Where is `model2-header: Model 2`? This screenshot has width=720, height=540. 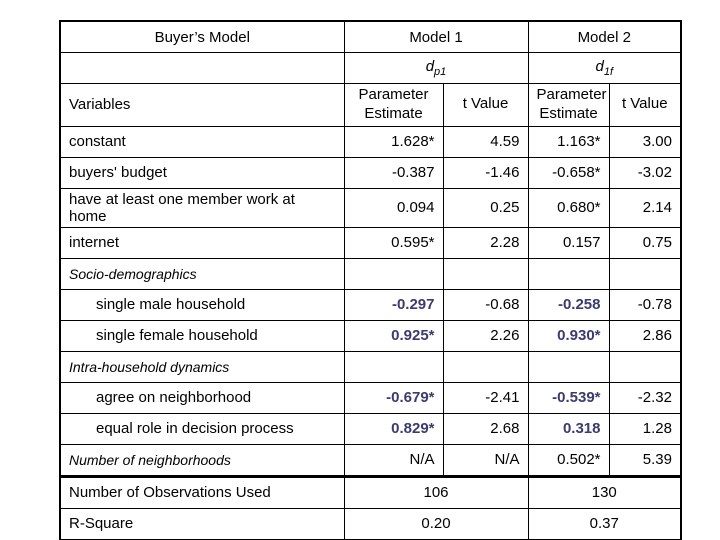
model2-header: Model 2 is located at coordinates (604, 36).